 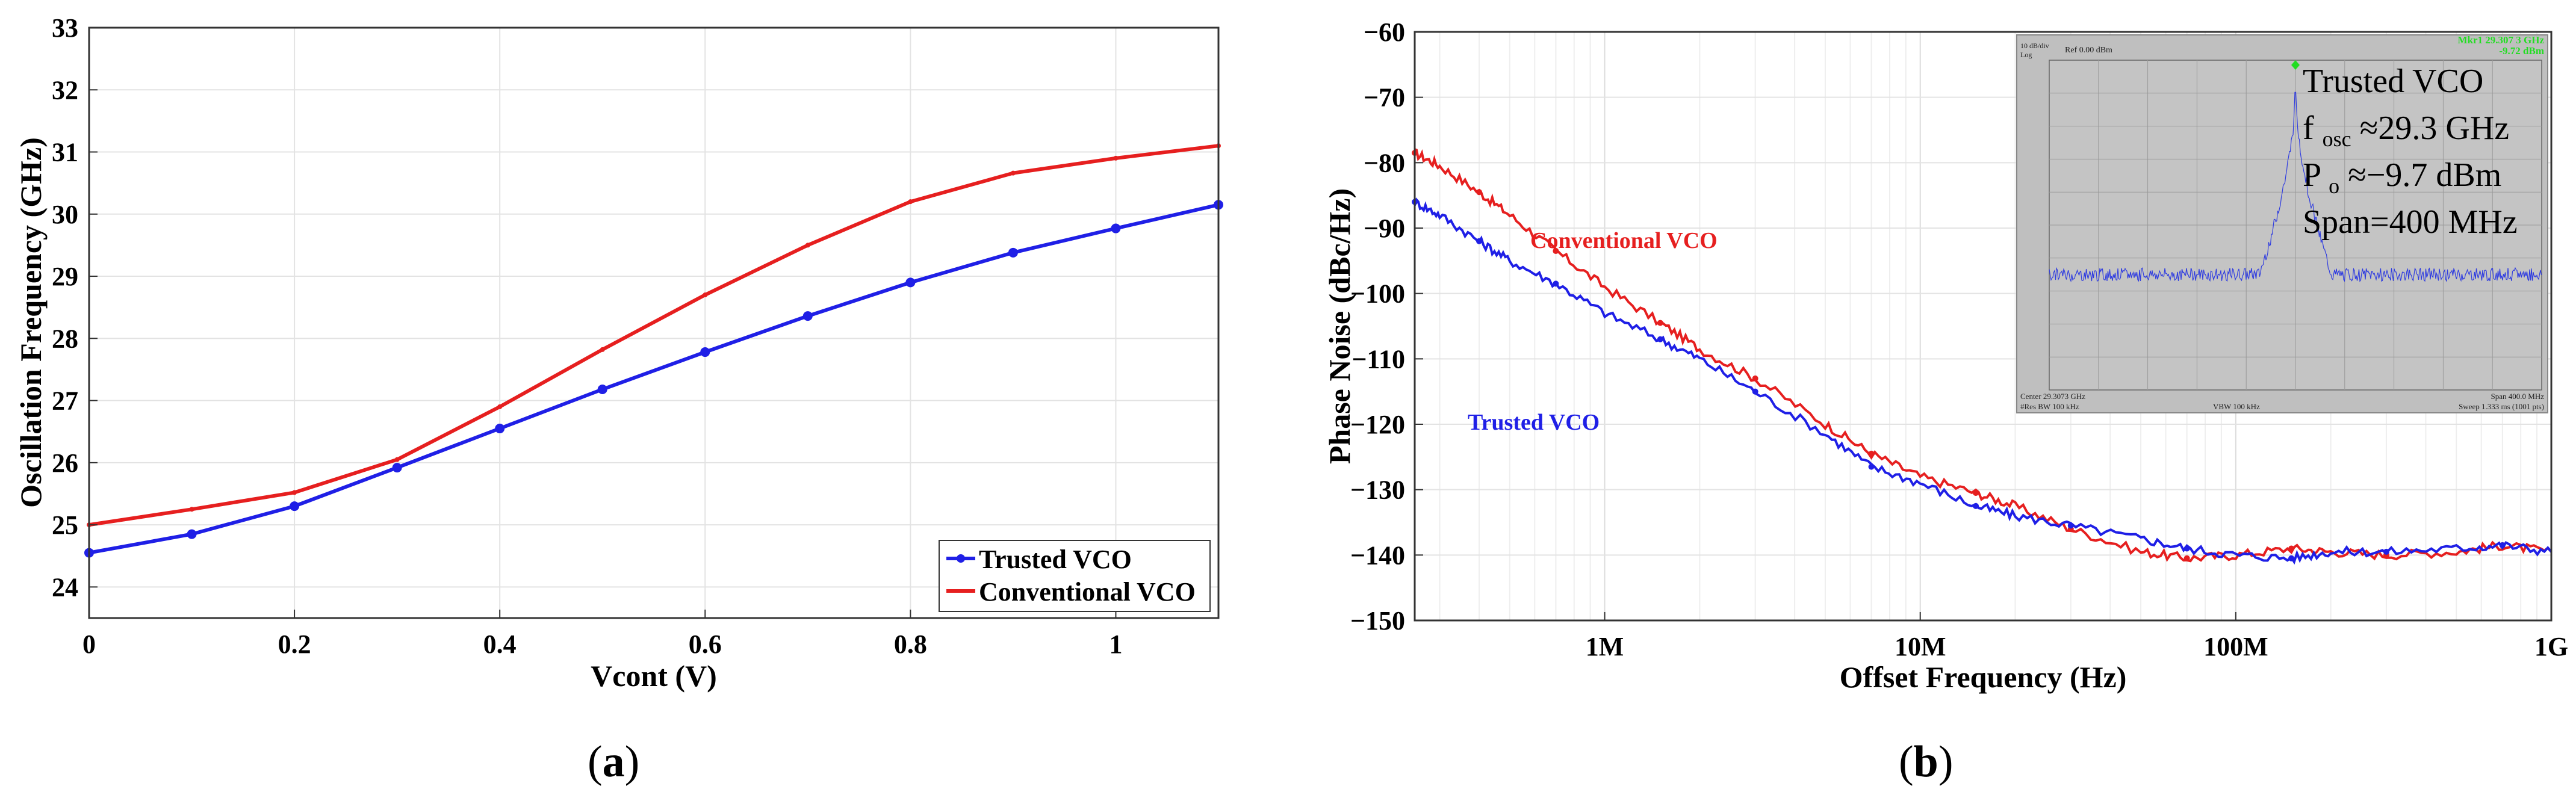 What do you see at coordinates (1983, 677) in the screenshot?
I see `chart-b-xlabel: Offset Frequency (Hz)` at bounding box center [1983, 677].